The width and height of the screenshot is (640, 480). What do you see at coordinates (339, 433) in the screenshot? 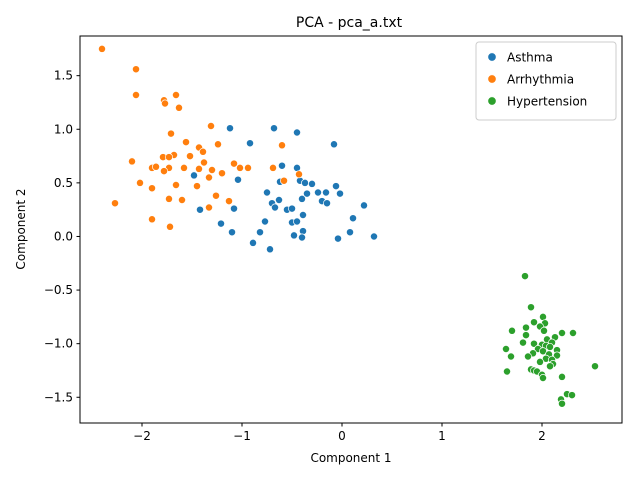
I see `x-axis: −2 −1 0 1 2` at bounding box center [339, 433].